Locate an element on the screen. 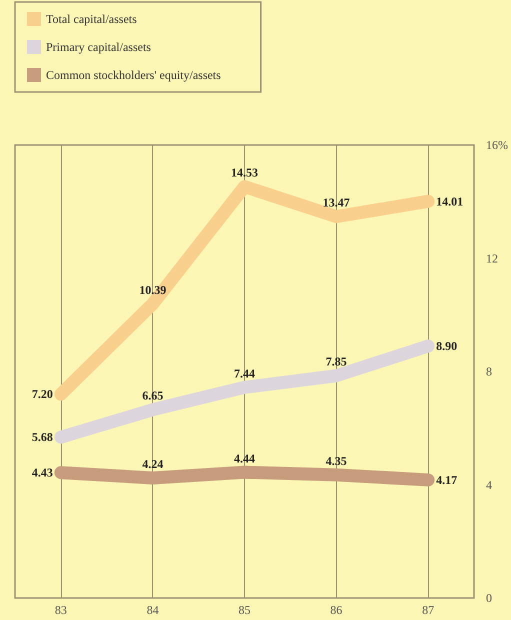 The image size is (511, 620). x-tick-label: 86 is located at coordinates (336, 610).